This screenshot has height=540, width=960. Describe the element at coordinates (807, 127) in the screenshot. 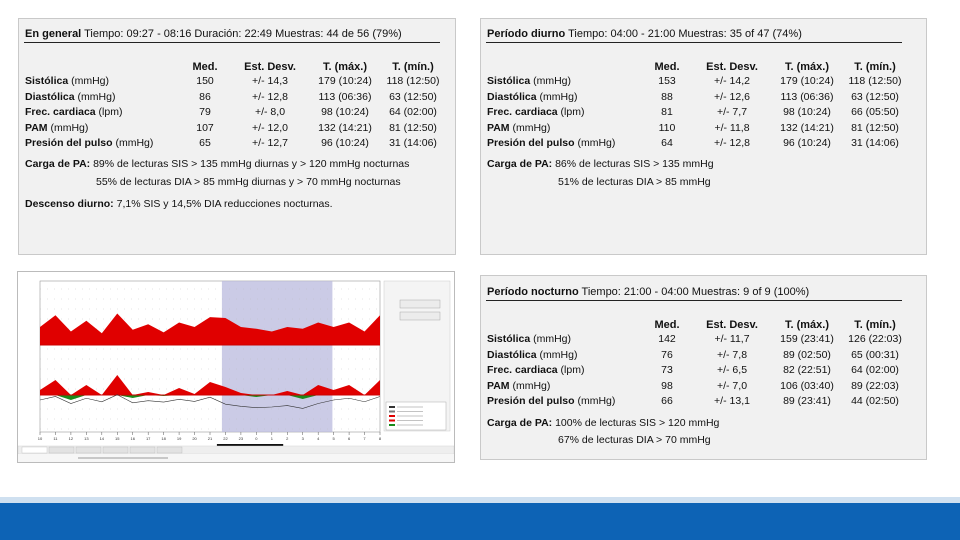

I see `diurno-cell-max: 132 (14:21)` at that location.